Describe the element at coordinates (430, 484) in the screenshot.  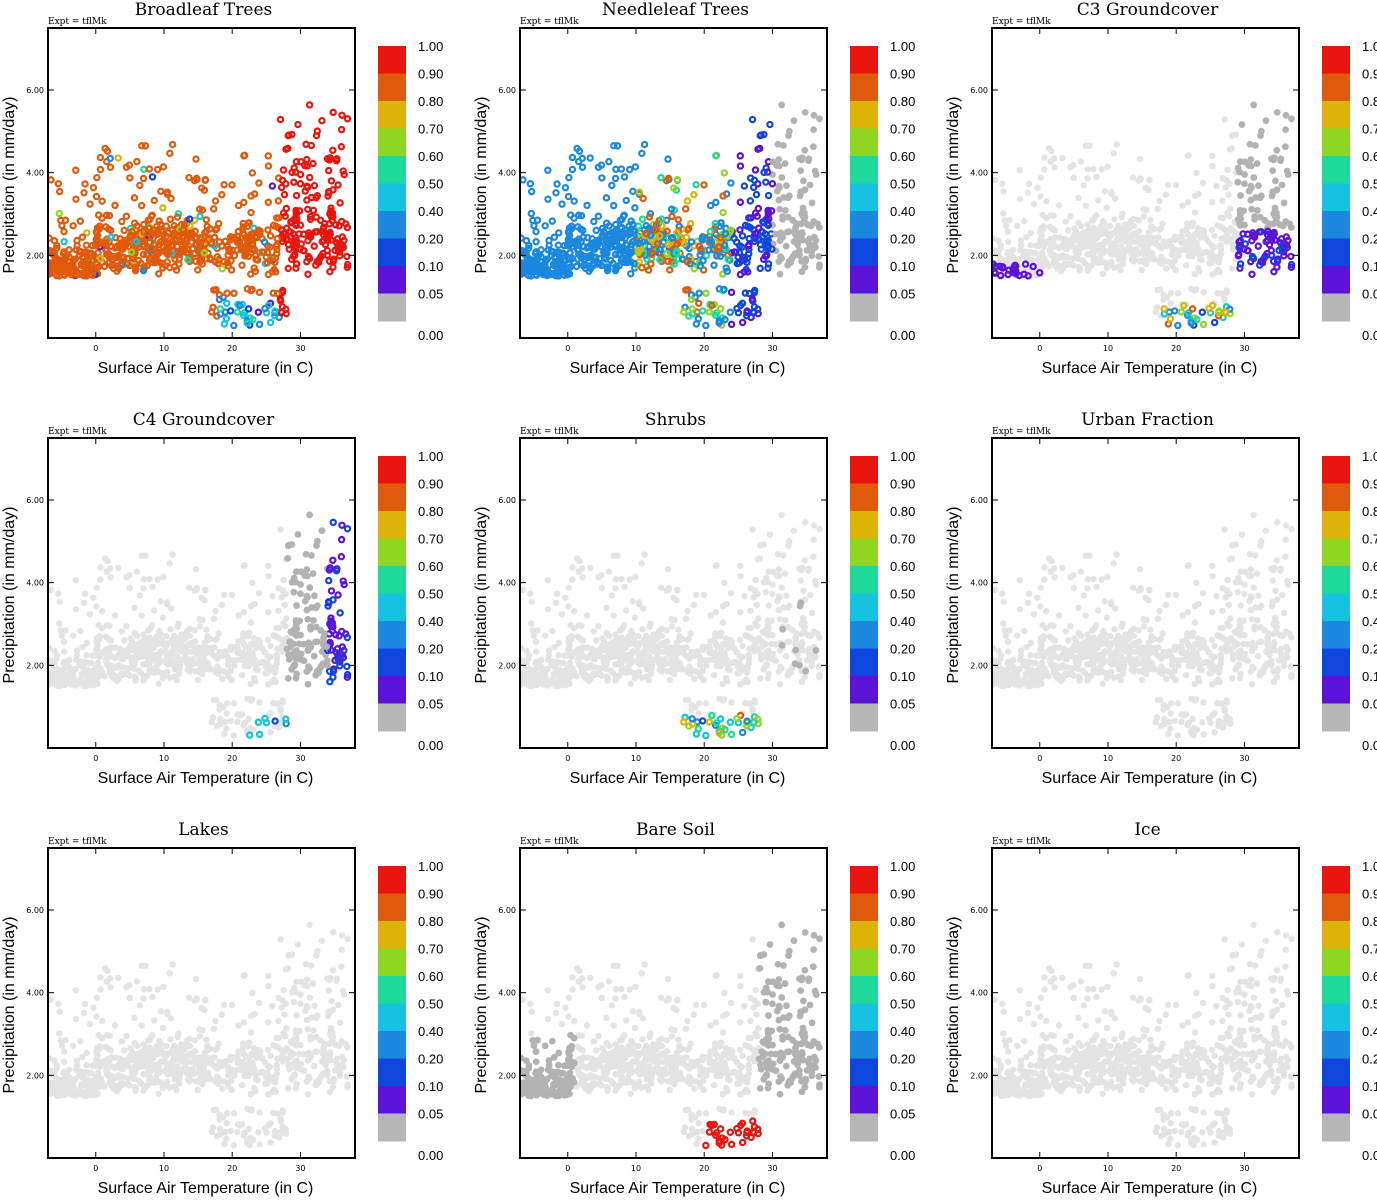
I see `colorbar-label: 0.90` at that location.